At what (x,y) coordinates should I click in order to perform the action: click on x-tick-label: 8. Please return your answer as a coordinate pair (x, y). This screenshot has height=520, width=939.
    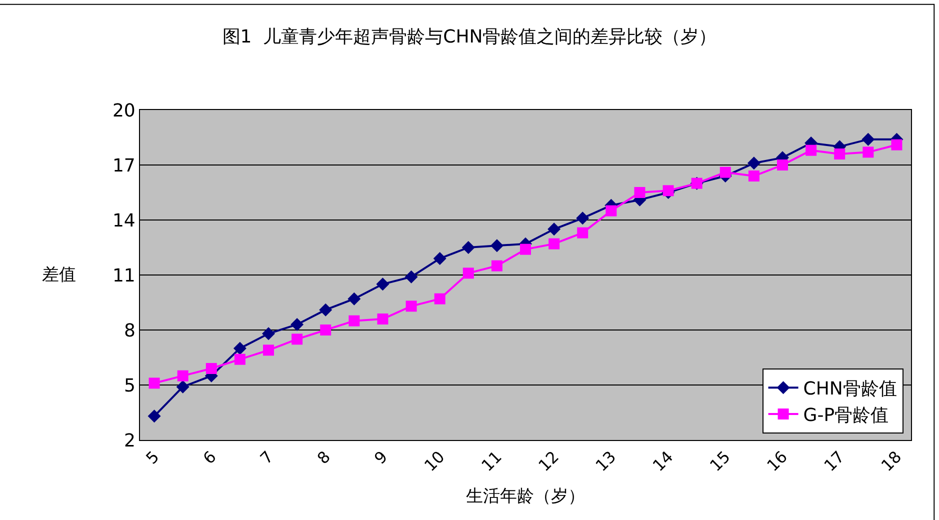
    Looking at the image, I should click on (323, 457).